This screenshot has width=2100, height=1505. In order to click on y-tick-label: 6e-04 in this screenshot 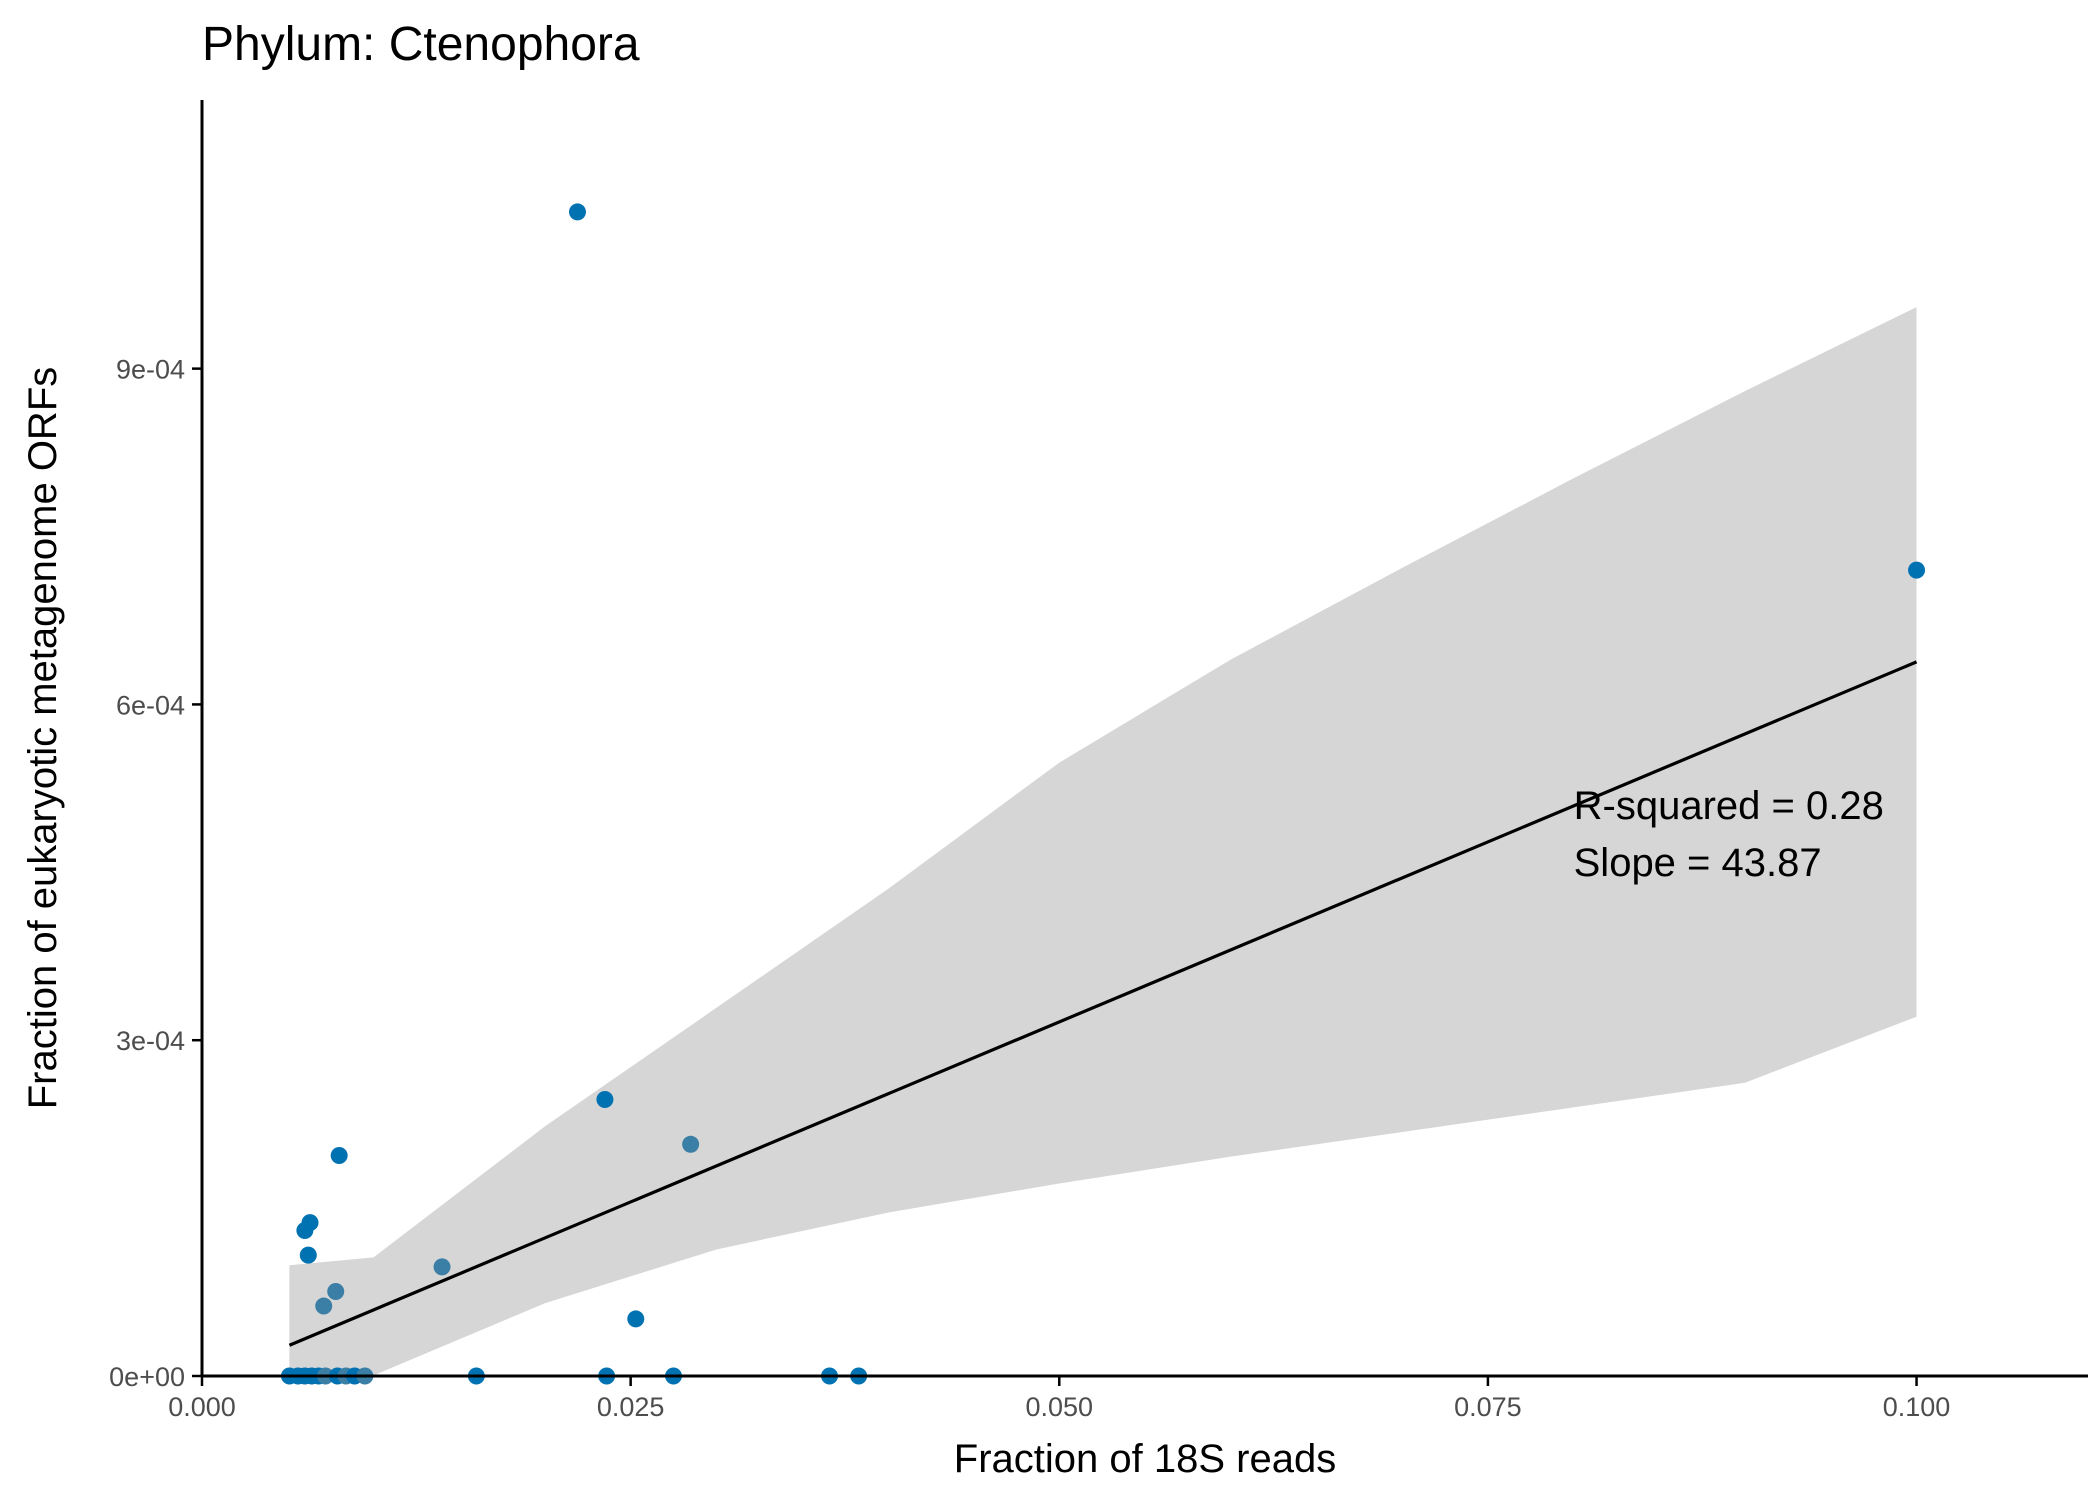, I will do `click(150, 705)`.